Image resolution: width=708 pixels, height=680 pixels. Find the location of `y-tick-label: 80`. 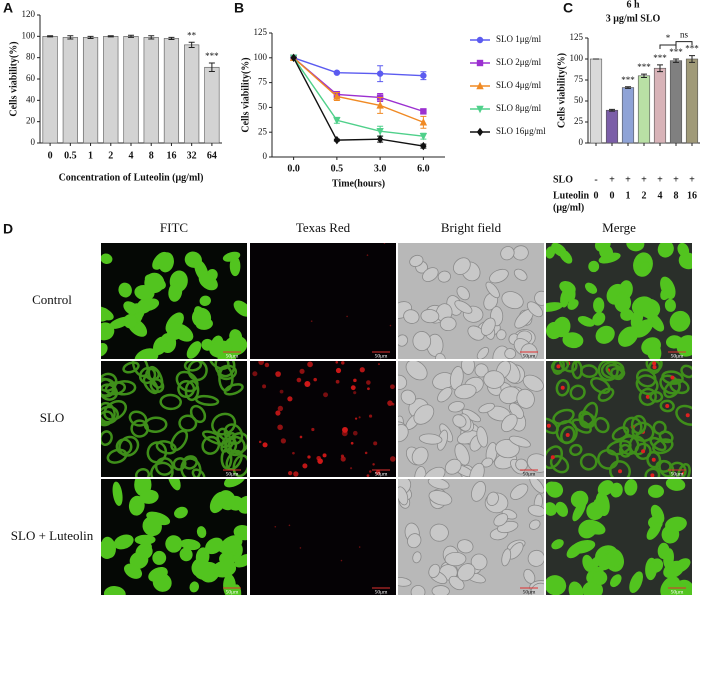

y-tick-label: 80 is located at coordinates (31, 57).